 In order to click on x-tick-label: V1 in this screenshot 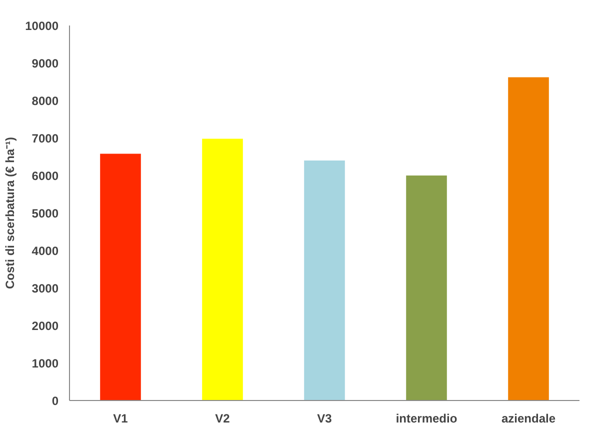, I will do `click(120, 419)`.